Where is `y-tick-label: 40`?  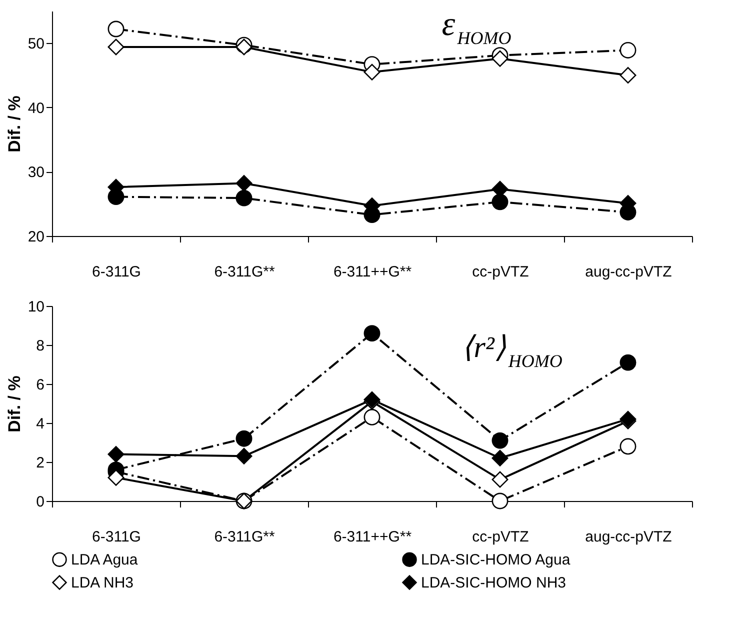 y-tick-label: 40 is located at coordinates (36, 108).